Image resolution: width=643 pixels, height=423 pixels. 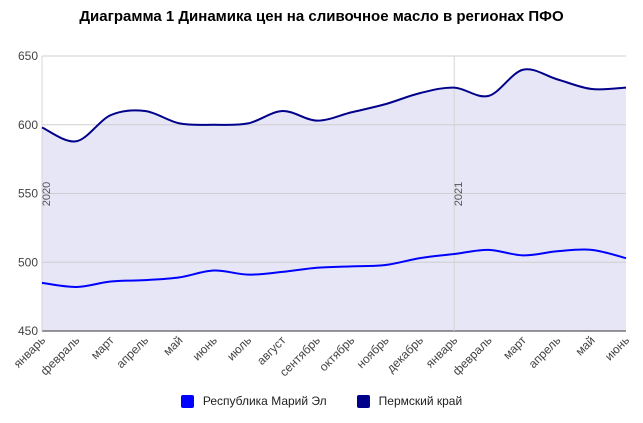 What do you see at coordinates (47, 194) in the screenshot?
I see `year-marker-label: 2020` at bounding box center [47, 194].